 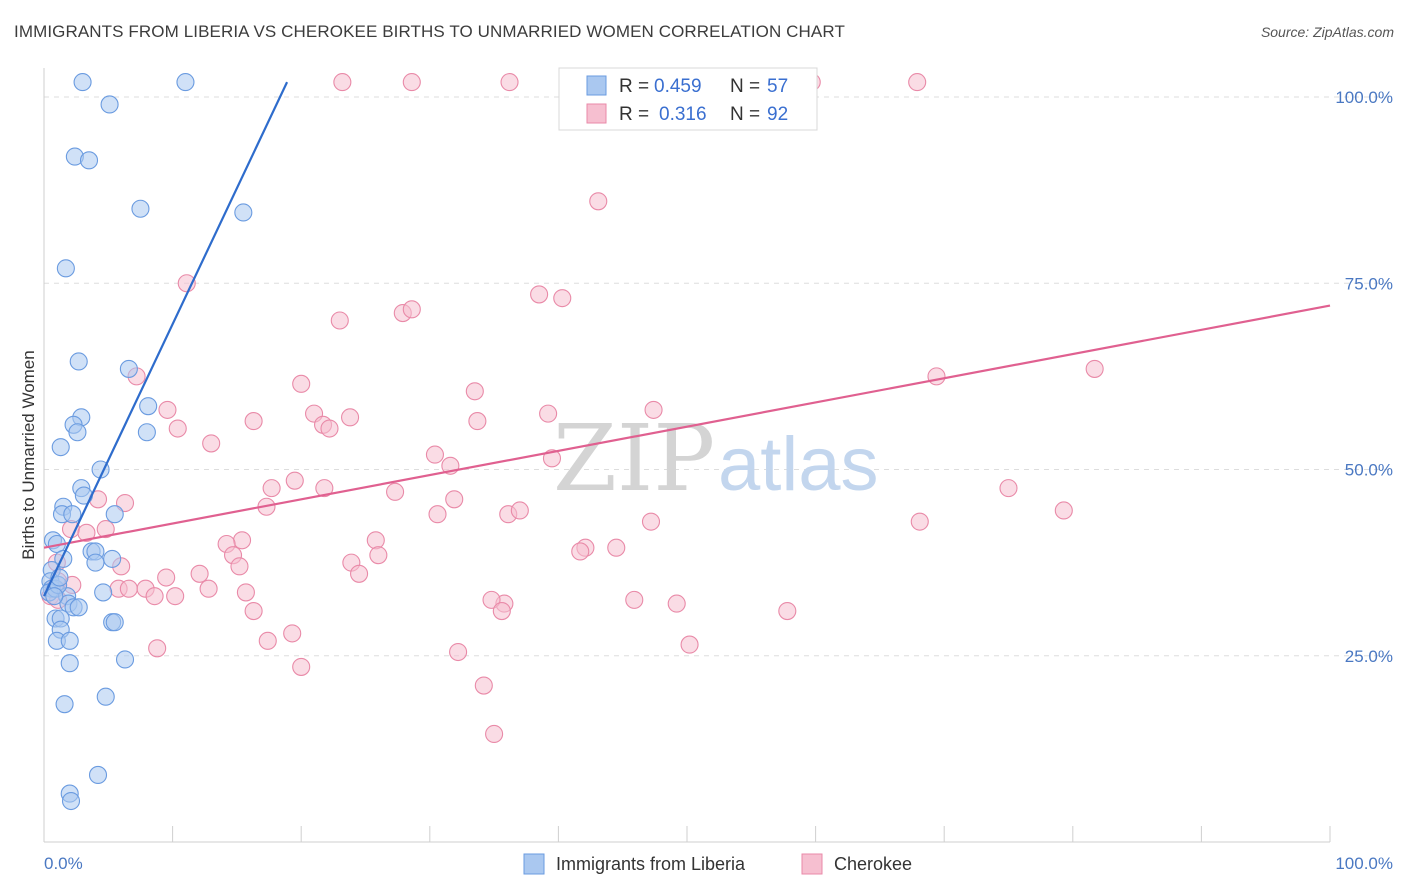 What do you see at coordinates (1364, 377) in the screenshot?
I see `y-tick-labels: 25.0% 50.0% 75.0% 100.0%` at bounding box center [1364, 377].